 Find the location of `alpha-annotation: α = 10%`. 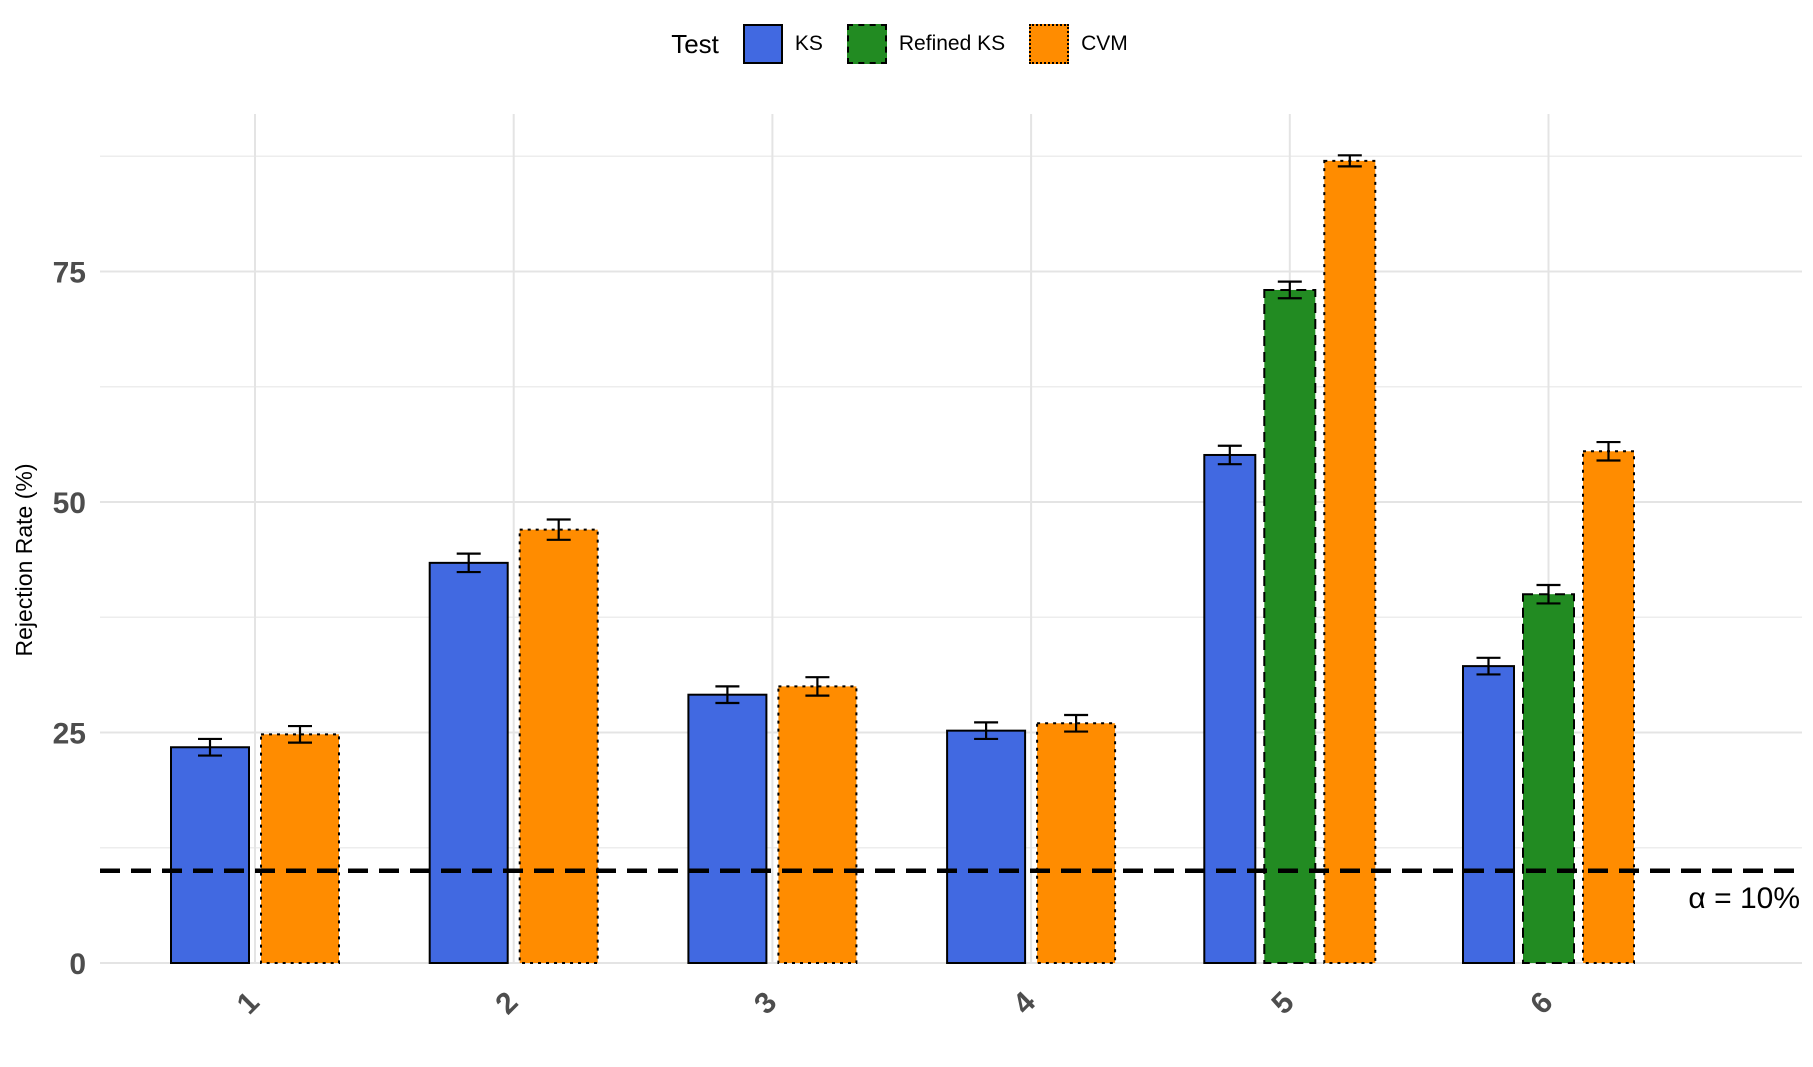

alpha-annotation: α = 10% is located at coordinates (1744, 898).